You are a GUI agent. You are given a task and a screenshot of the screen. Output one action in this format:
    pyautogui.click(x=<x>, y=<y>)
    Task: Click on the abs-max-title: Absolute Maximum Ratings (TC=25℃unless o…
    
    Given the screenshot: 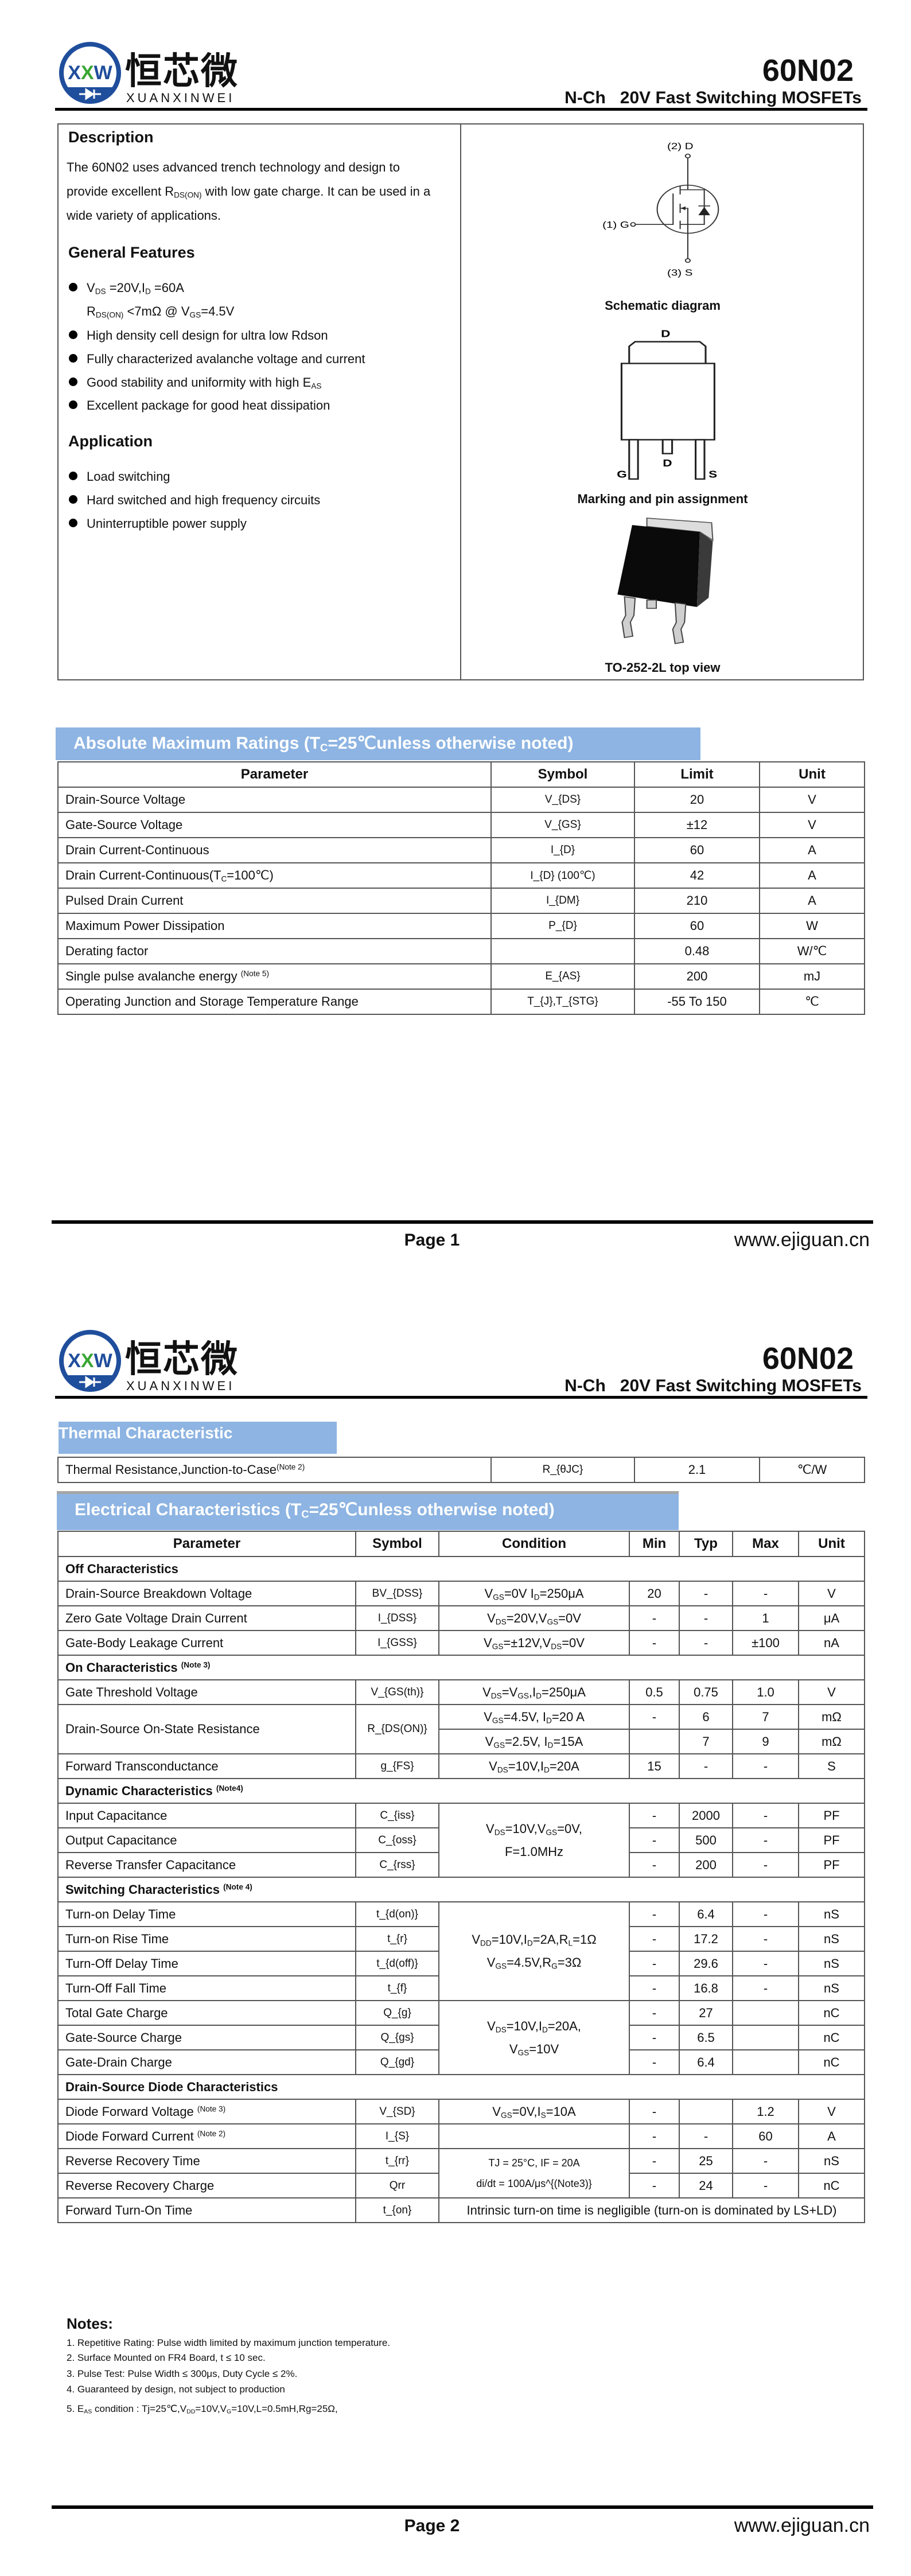 What is the action you would take?
    pyautogui.click(x=323, y=744)
    